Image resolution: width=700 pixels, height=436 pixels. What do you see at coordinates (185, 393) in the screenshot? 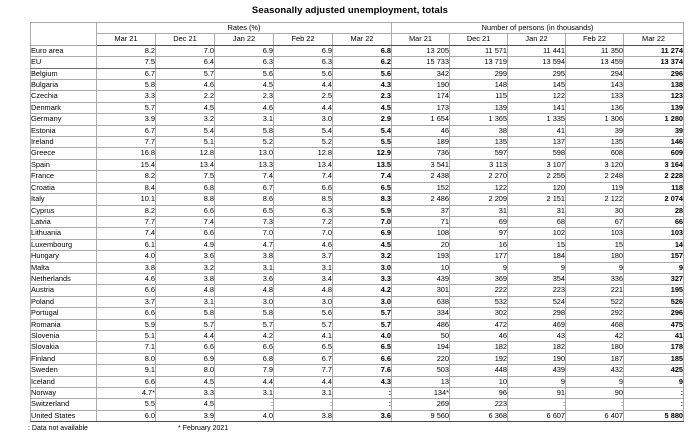
I see `cell-rate-1: 3.3` at bounding box center [185, 393].